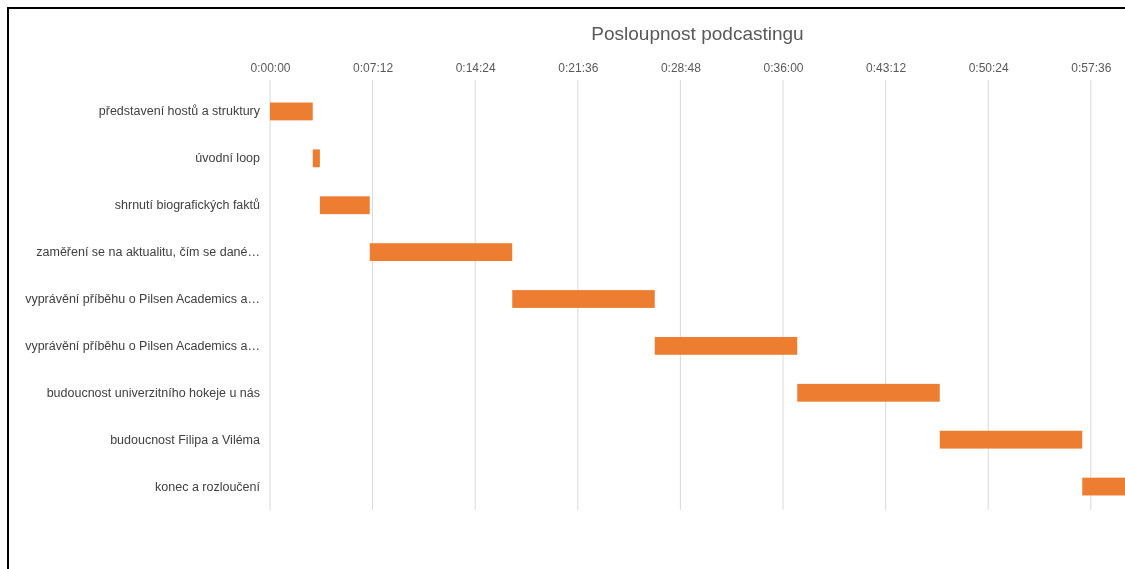 The image size is (1125, 569). Describe the element at coordinates (886, 68) in the screenshot. I see `x-tick-label: 0:43:12` at that location.